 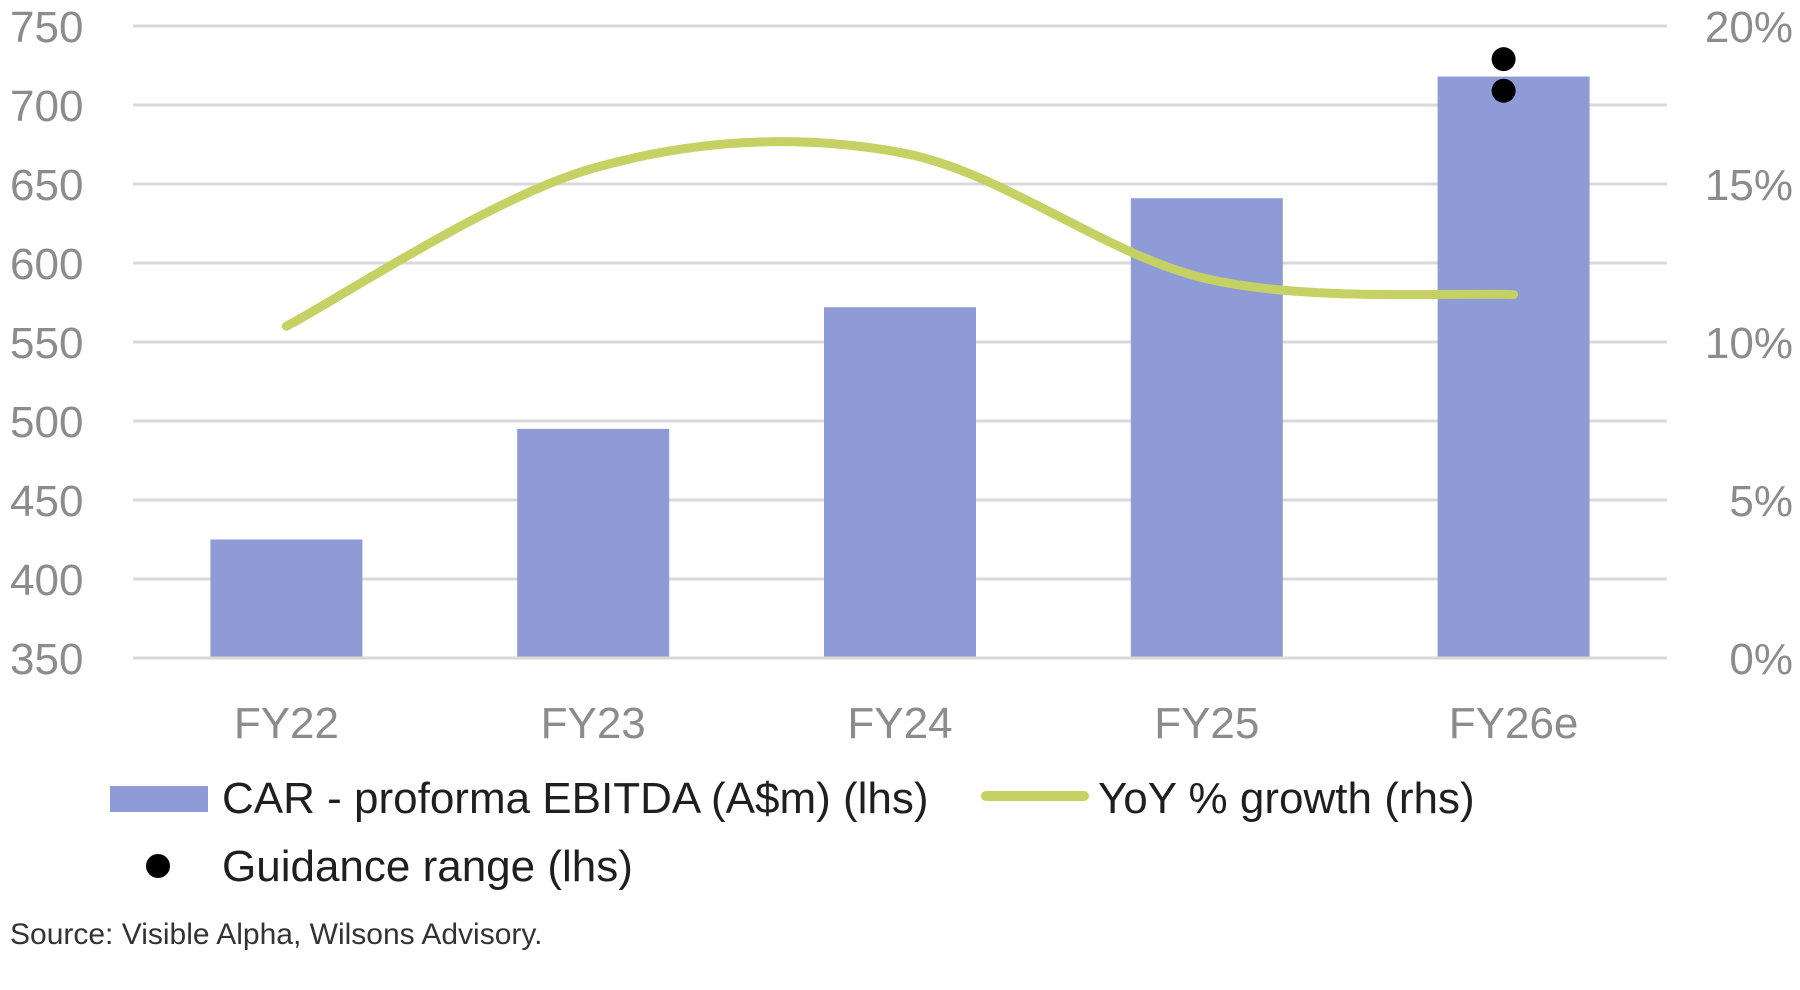 What do you see at coordinates (276, 934) in the screenshot?
I see `source-note: Source: Visible Alpha, Wilsons Advisory.` at bounding box center [276, 934].